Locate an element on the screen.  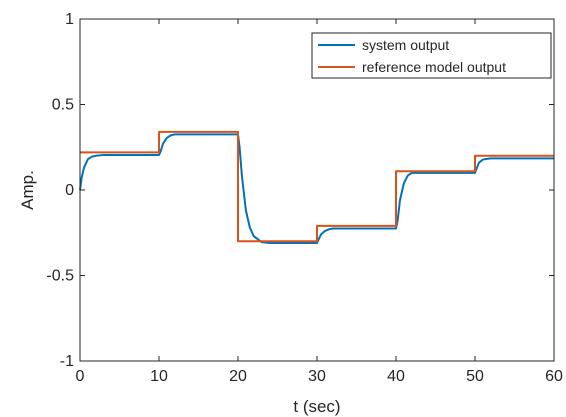
x-tick-label: 60 is located at coordinates (554, 376).